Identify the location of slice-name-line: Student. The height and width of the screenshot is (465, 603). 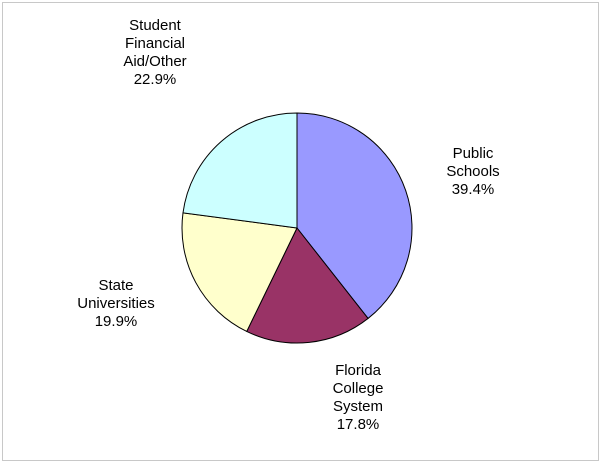
(155, 25).